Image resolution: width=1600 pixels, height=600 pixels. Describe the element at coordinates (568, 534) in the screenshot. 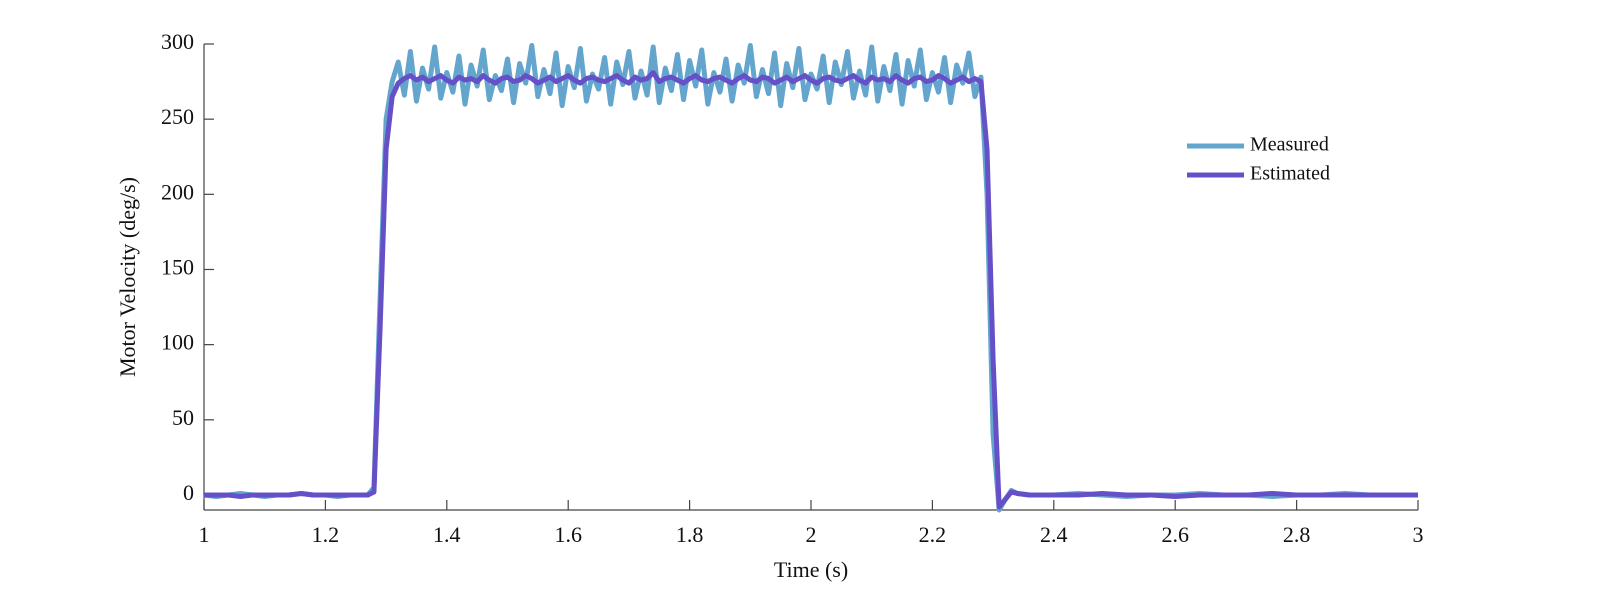

I see `x-tick-label: 1.6` at that location.